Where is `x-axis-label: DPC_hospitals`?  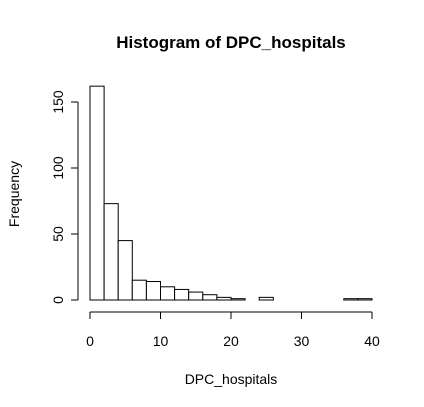 x-axis-label: DPC_hospitals is located at coordinates (231, 379).